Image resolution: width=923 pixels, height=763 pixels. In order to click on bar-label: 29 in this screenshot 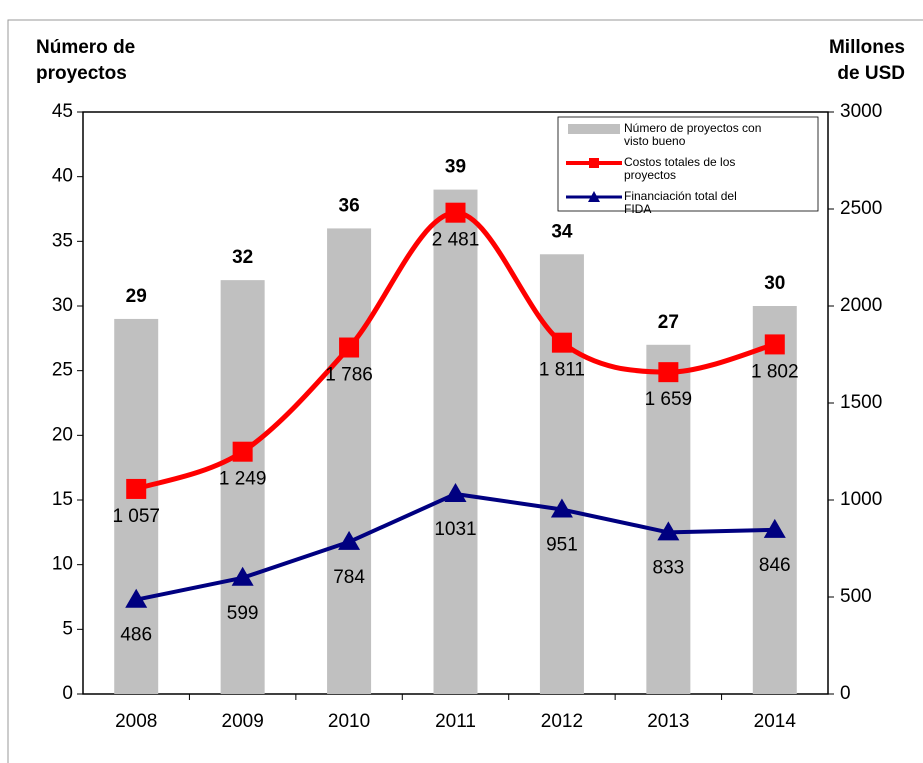, I will do `click(136, 296)`.